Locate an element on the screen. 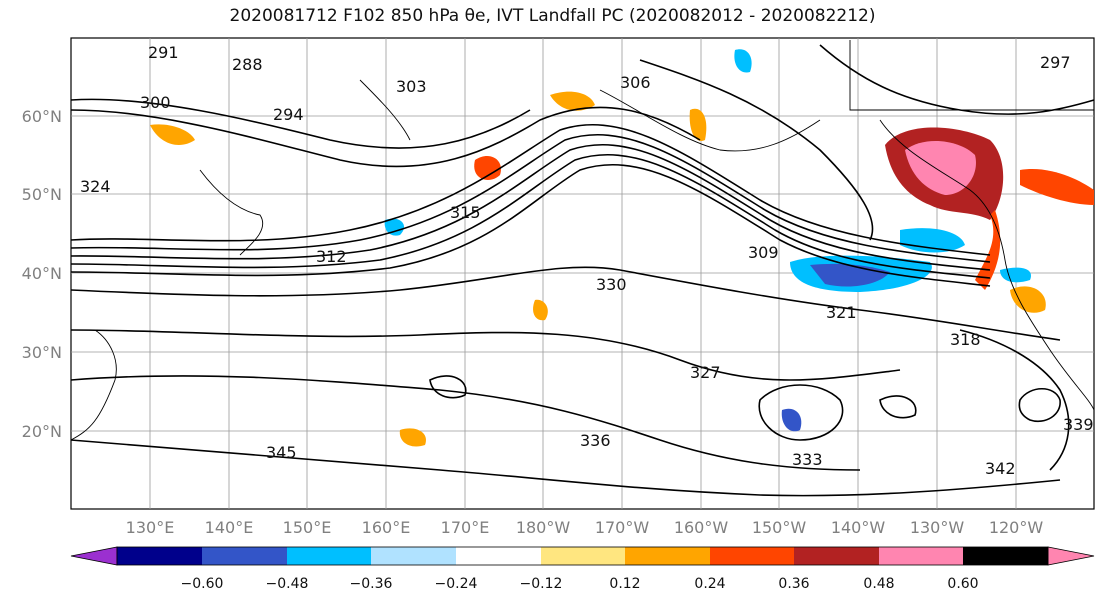  lat-tick-label: 40°N is located at coordinates (42, 273).